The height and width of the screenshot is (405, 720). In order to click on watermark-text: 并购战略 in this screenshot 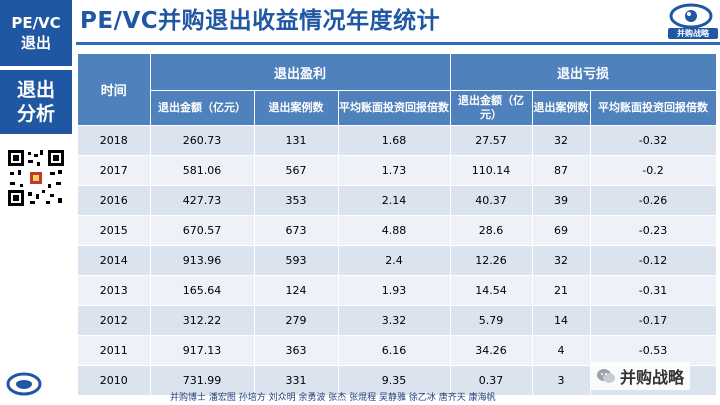, I will do `click(652, 377)`.